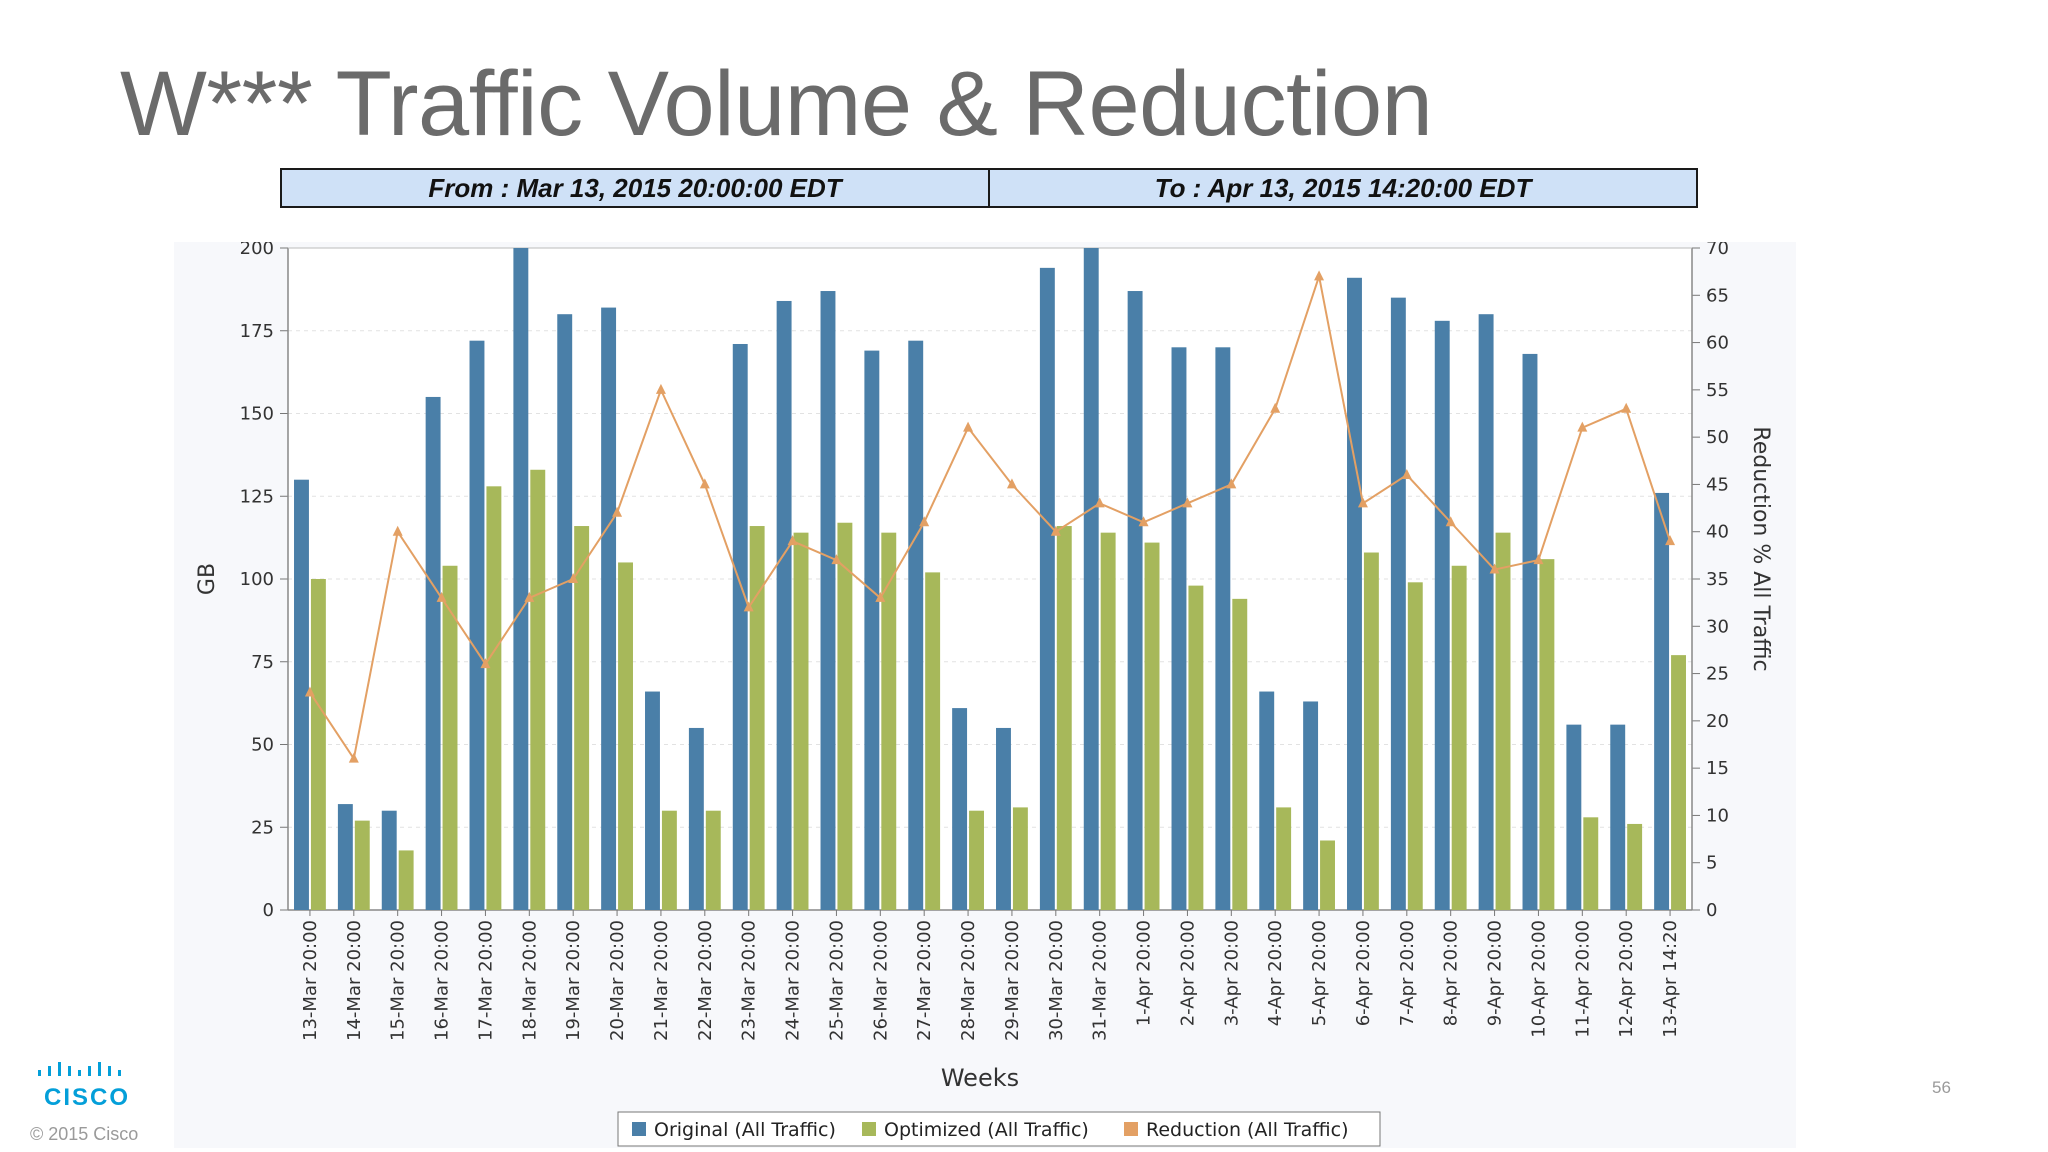 This screenshot has width=2048, height=1152. Describe the element at coordinates (257, 414) in the screenshot. I see `y-tick-label: 150` at that location.